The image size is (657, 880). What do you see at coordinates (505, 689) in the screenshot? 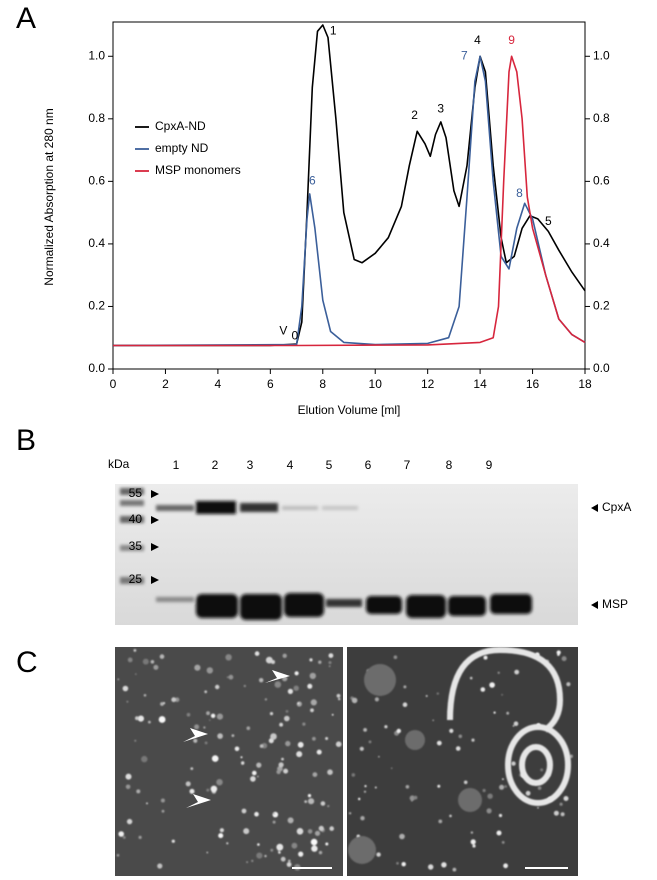
I see `membrane` at bounding box center [505, 689].